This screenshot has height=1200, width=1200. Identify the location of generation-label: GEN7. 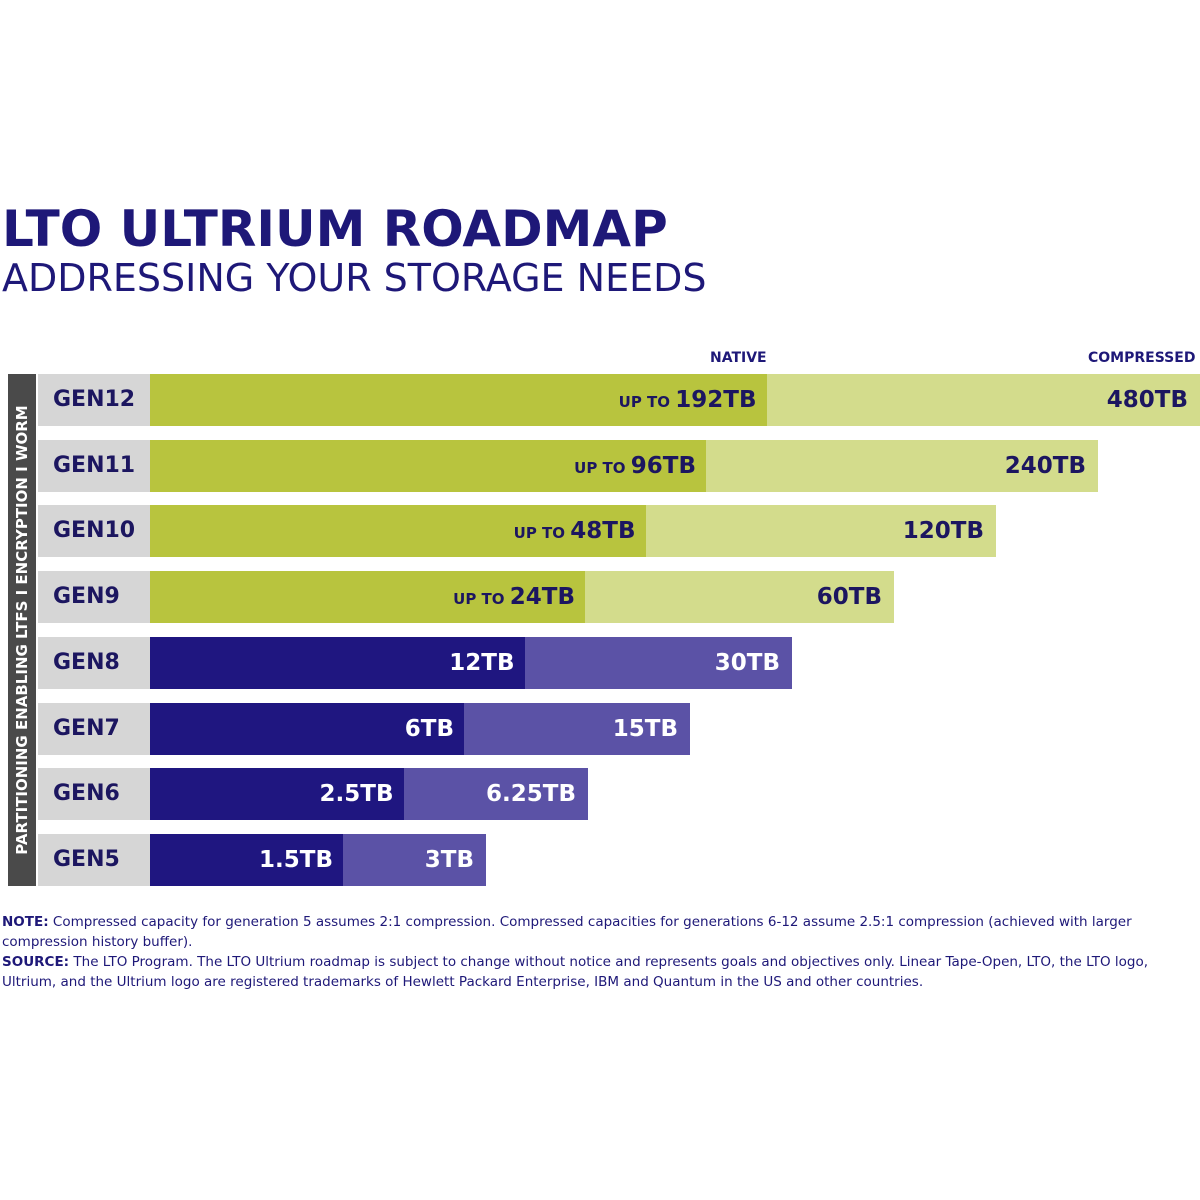
(94, 728).